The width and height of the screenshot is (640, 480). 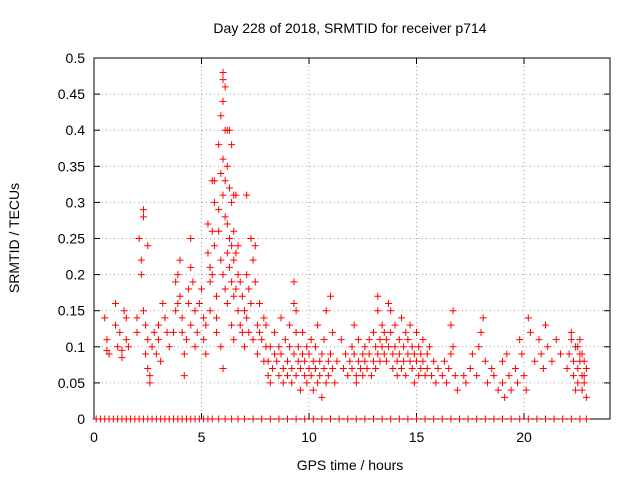 I want to click on y-tick-label: 0.35, so click(x=71, y=166).